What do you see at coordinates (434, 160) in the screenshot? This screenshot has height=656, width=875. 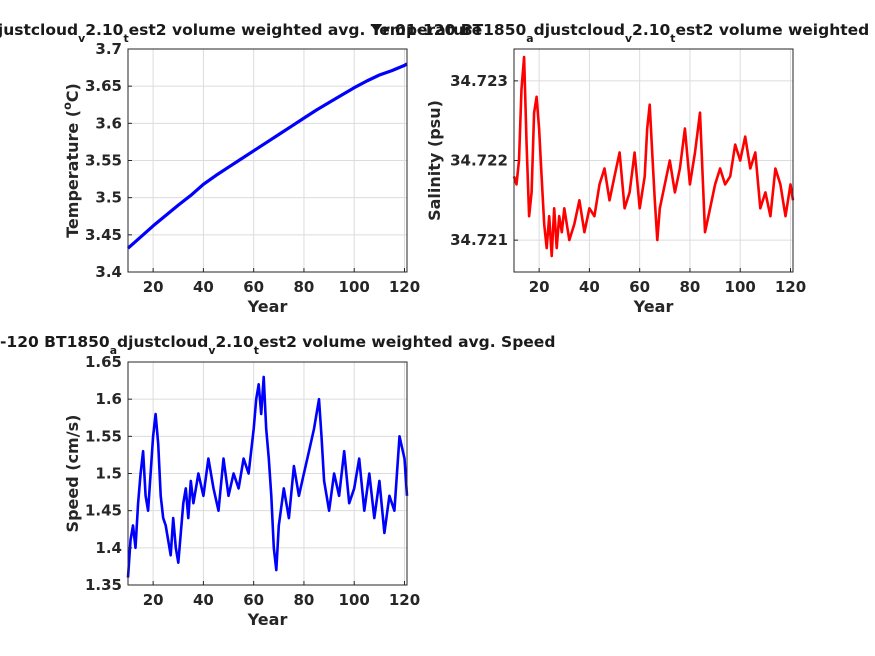 I see `salt-ylabel: Salinity (psu)` at bounding box center [434, 160].